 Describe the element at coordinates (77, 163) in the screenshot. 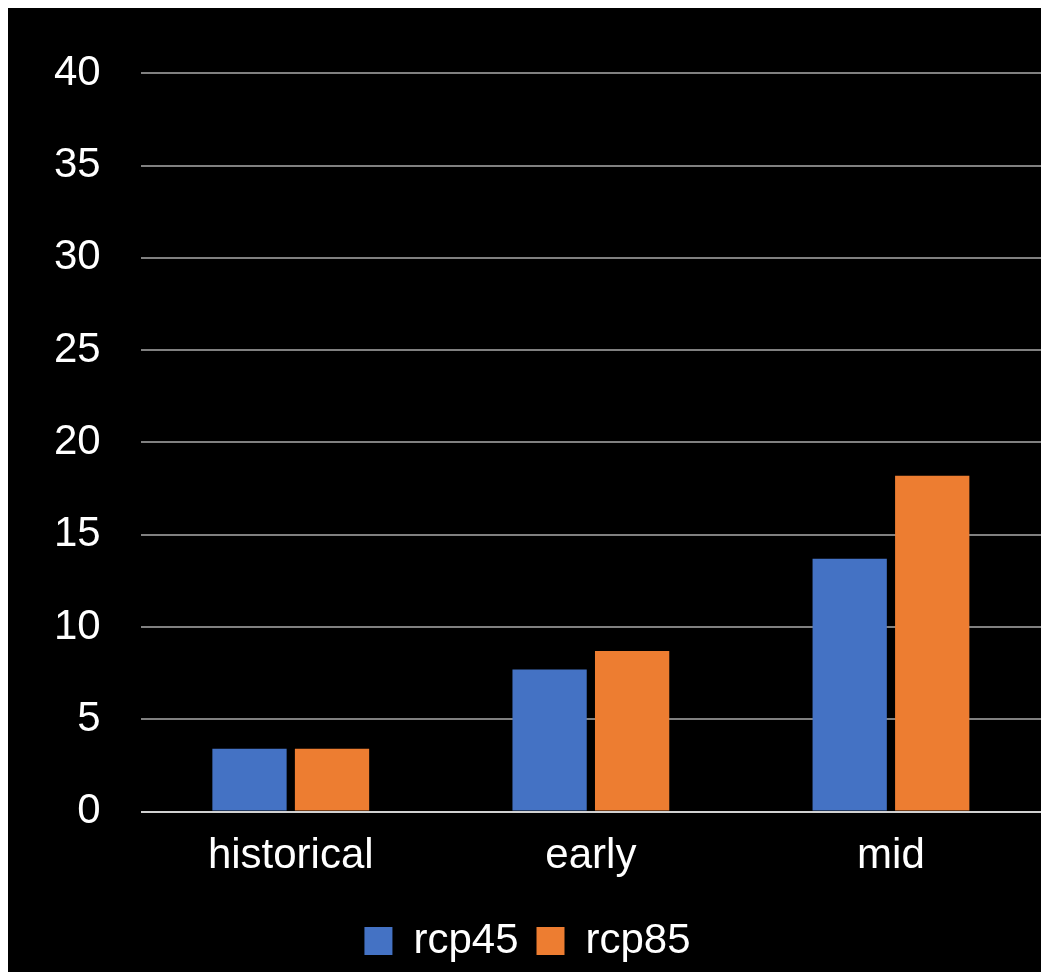

I see `y-tick-label: 35` at that location.